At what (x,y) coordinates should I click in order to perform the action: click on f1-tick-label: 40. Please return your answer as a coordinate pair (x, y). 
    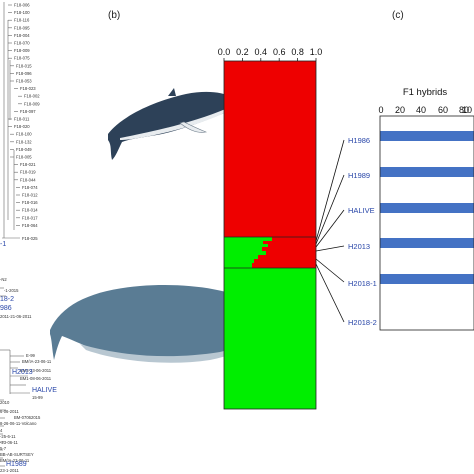
    Looking at the image, I should click on (421, 110).